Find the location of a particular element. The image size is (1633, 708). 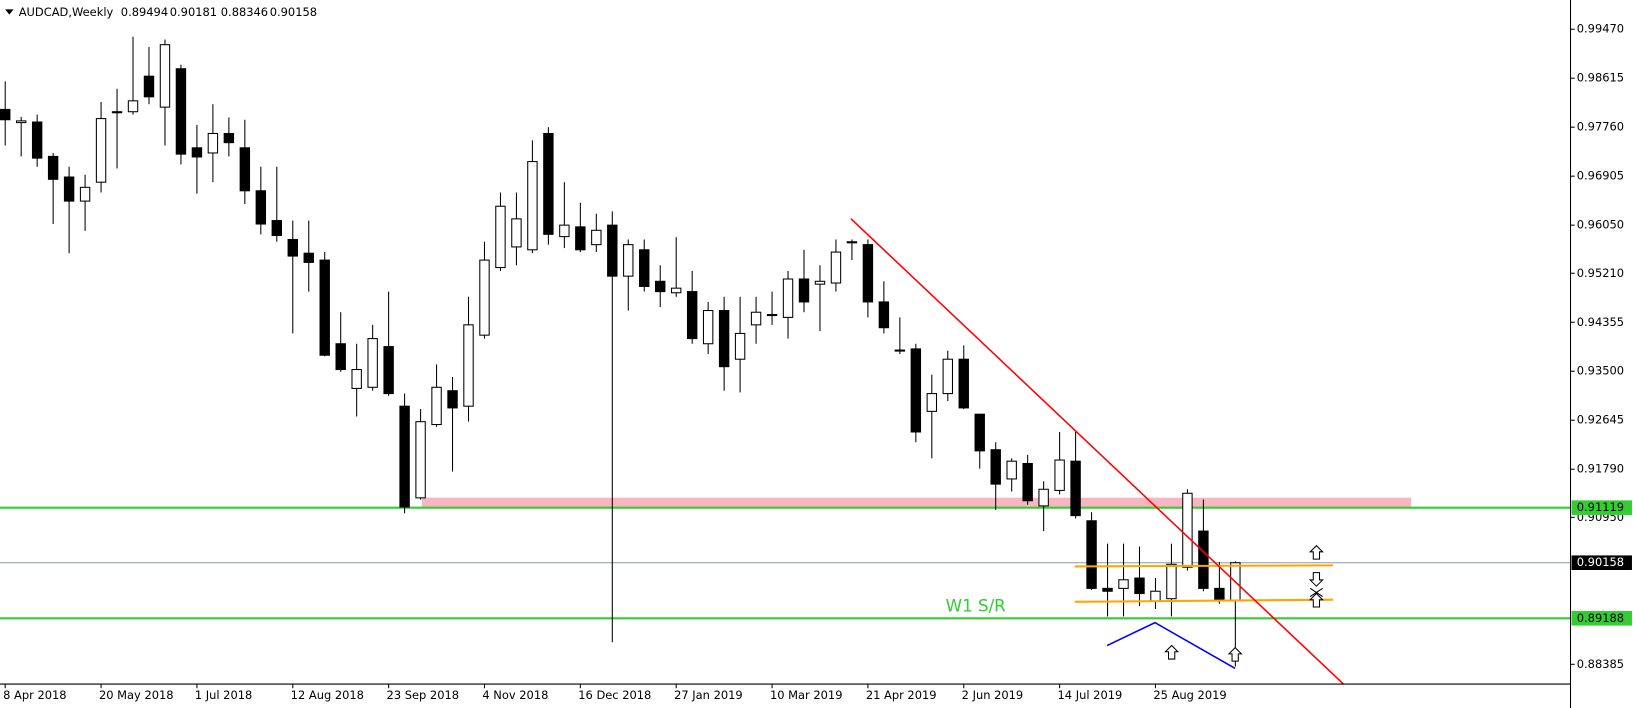

zone is located at coordinates (916, 503).